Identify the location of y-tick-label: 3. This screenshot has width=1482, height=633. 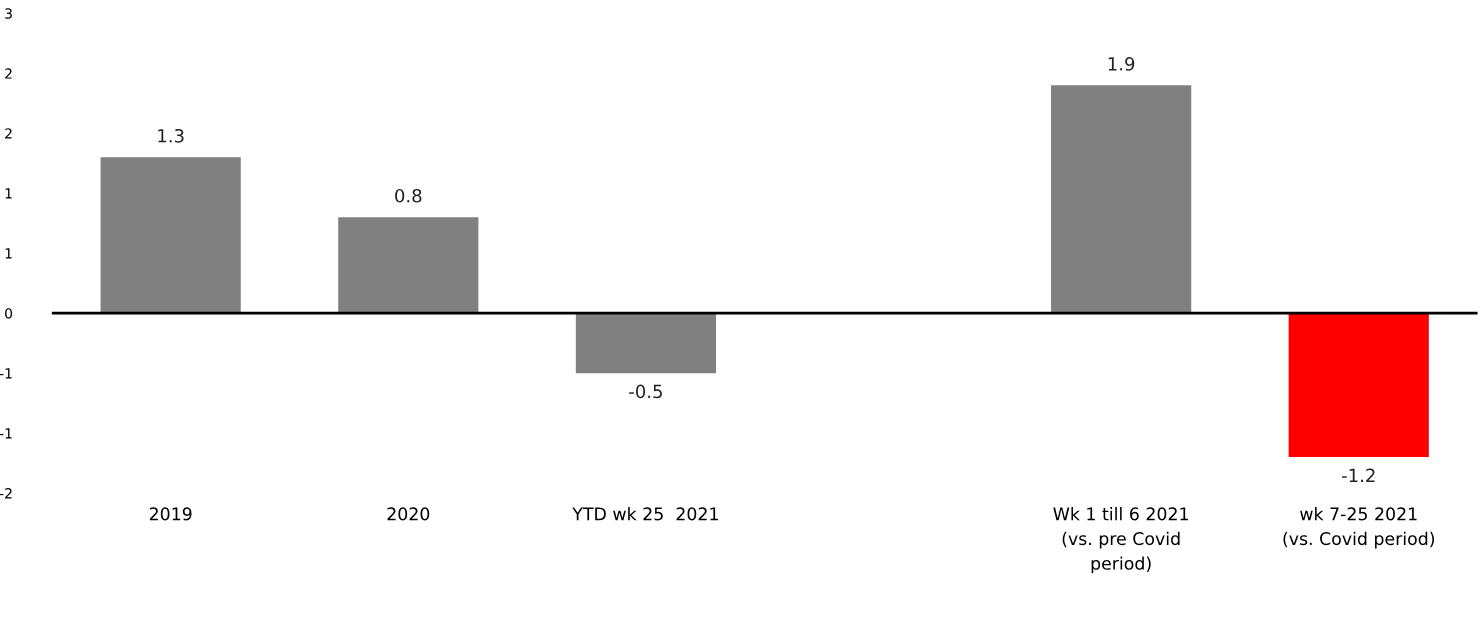
(8, 13).